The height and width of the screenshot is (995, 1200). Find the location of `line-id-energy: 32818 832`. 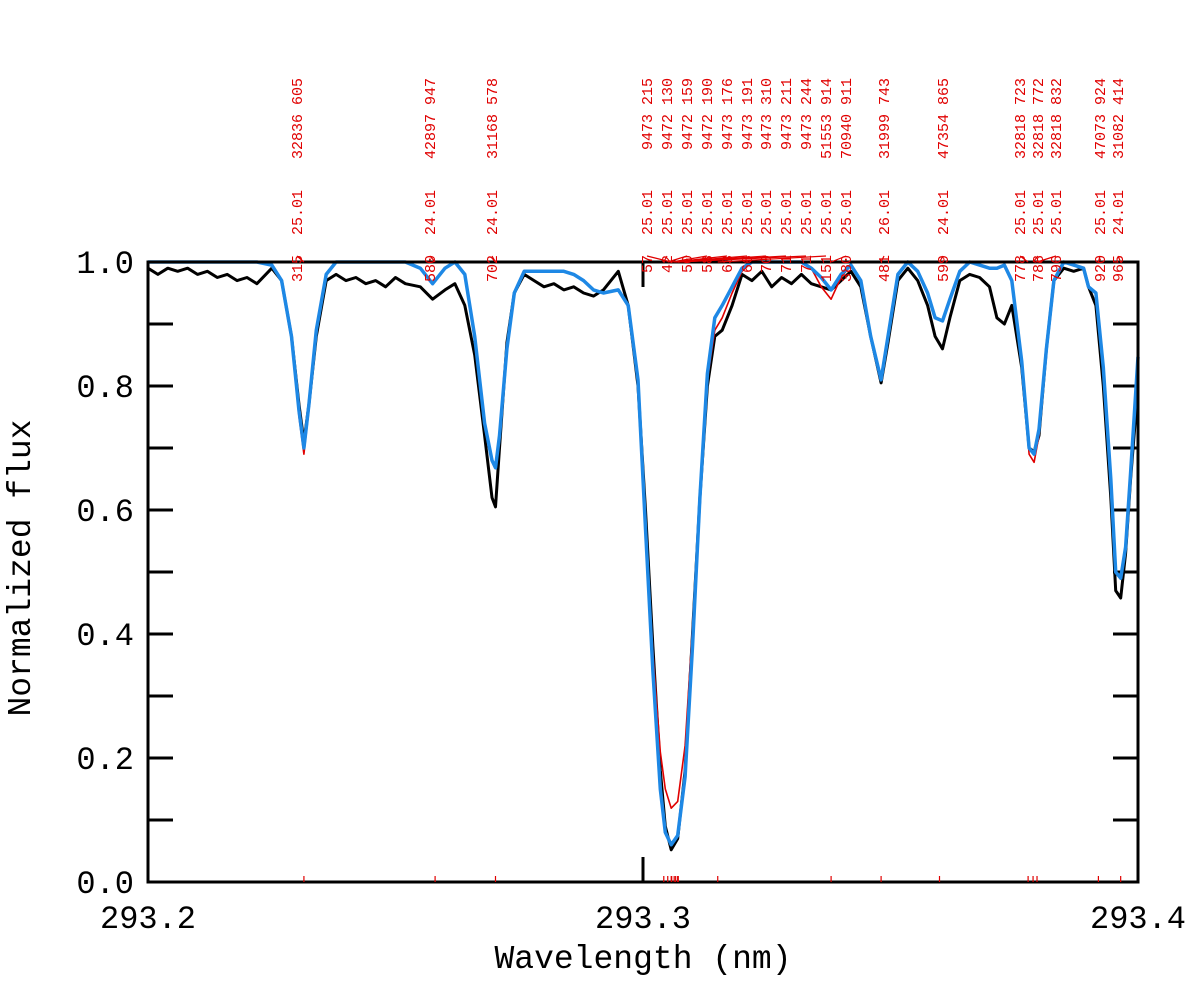

line-id-energy: 32818 832 is located at coordinates (1057, 118).